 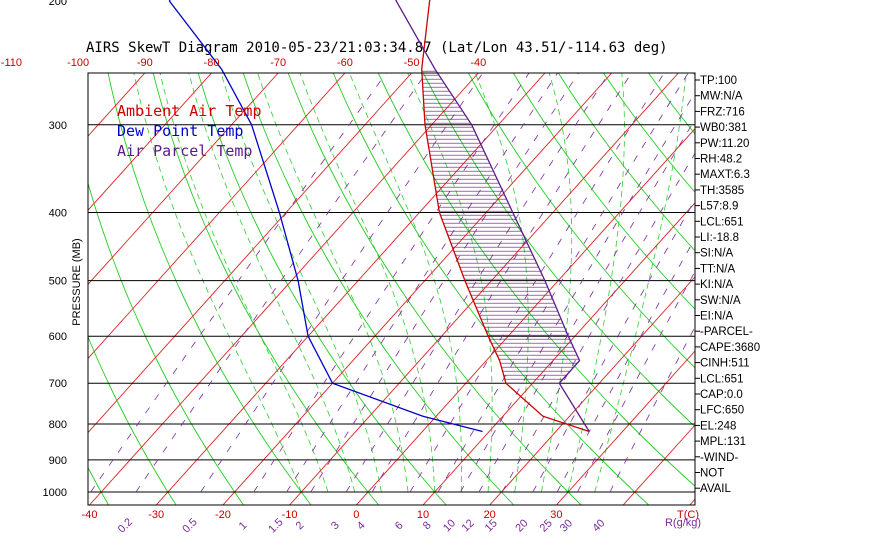 What do you see at coordinates (223, 515) in the screenshot?
I see `bottom-temp-tick-label: -20` at bounding box center [223, 515].